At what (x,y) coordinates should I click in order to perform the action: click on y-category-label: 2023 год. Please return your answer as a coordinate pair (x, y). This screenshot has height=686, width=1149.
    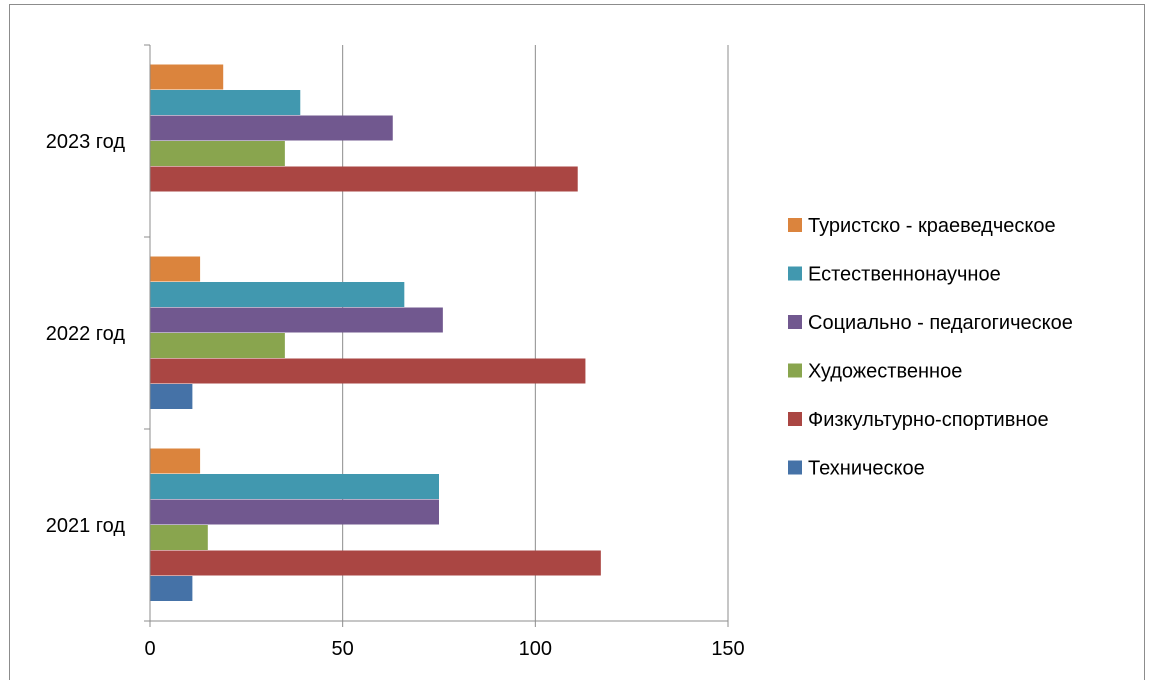
    Looking at the image, I should click on (86, 142).